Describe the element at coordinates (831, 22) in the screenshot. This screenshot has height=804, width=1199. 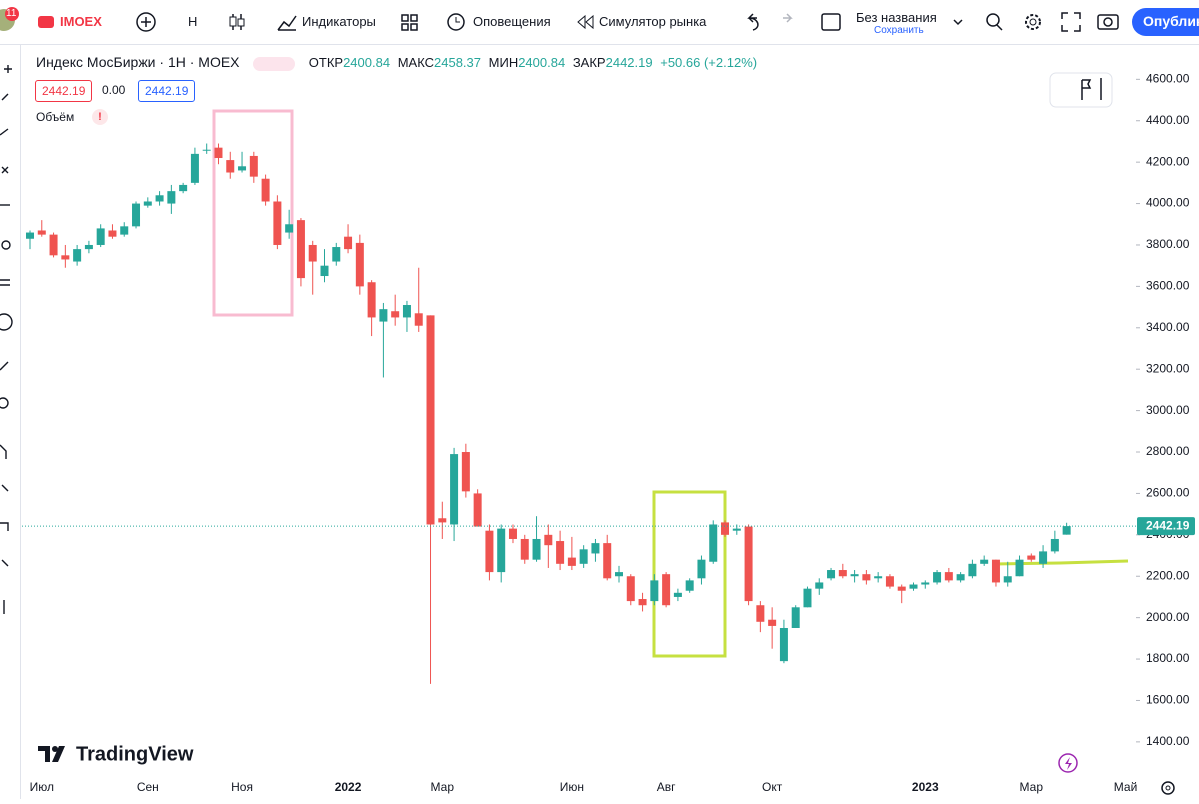
I see `layout-button` at that location.